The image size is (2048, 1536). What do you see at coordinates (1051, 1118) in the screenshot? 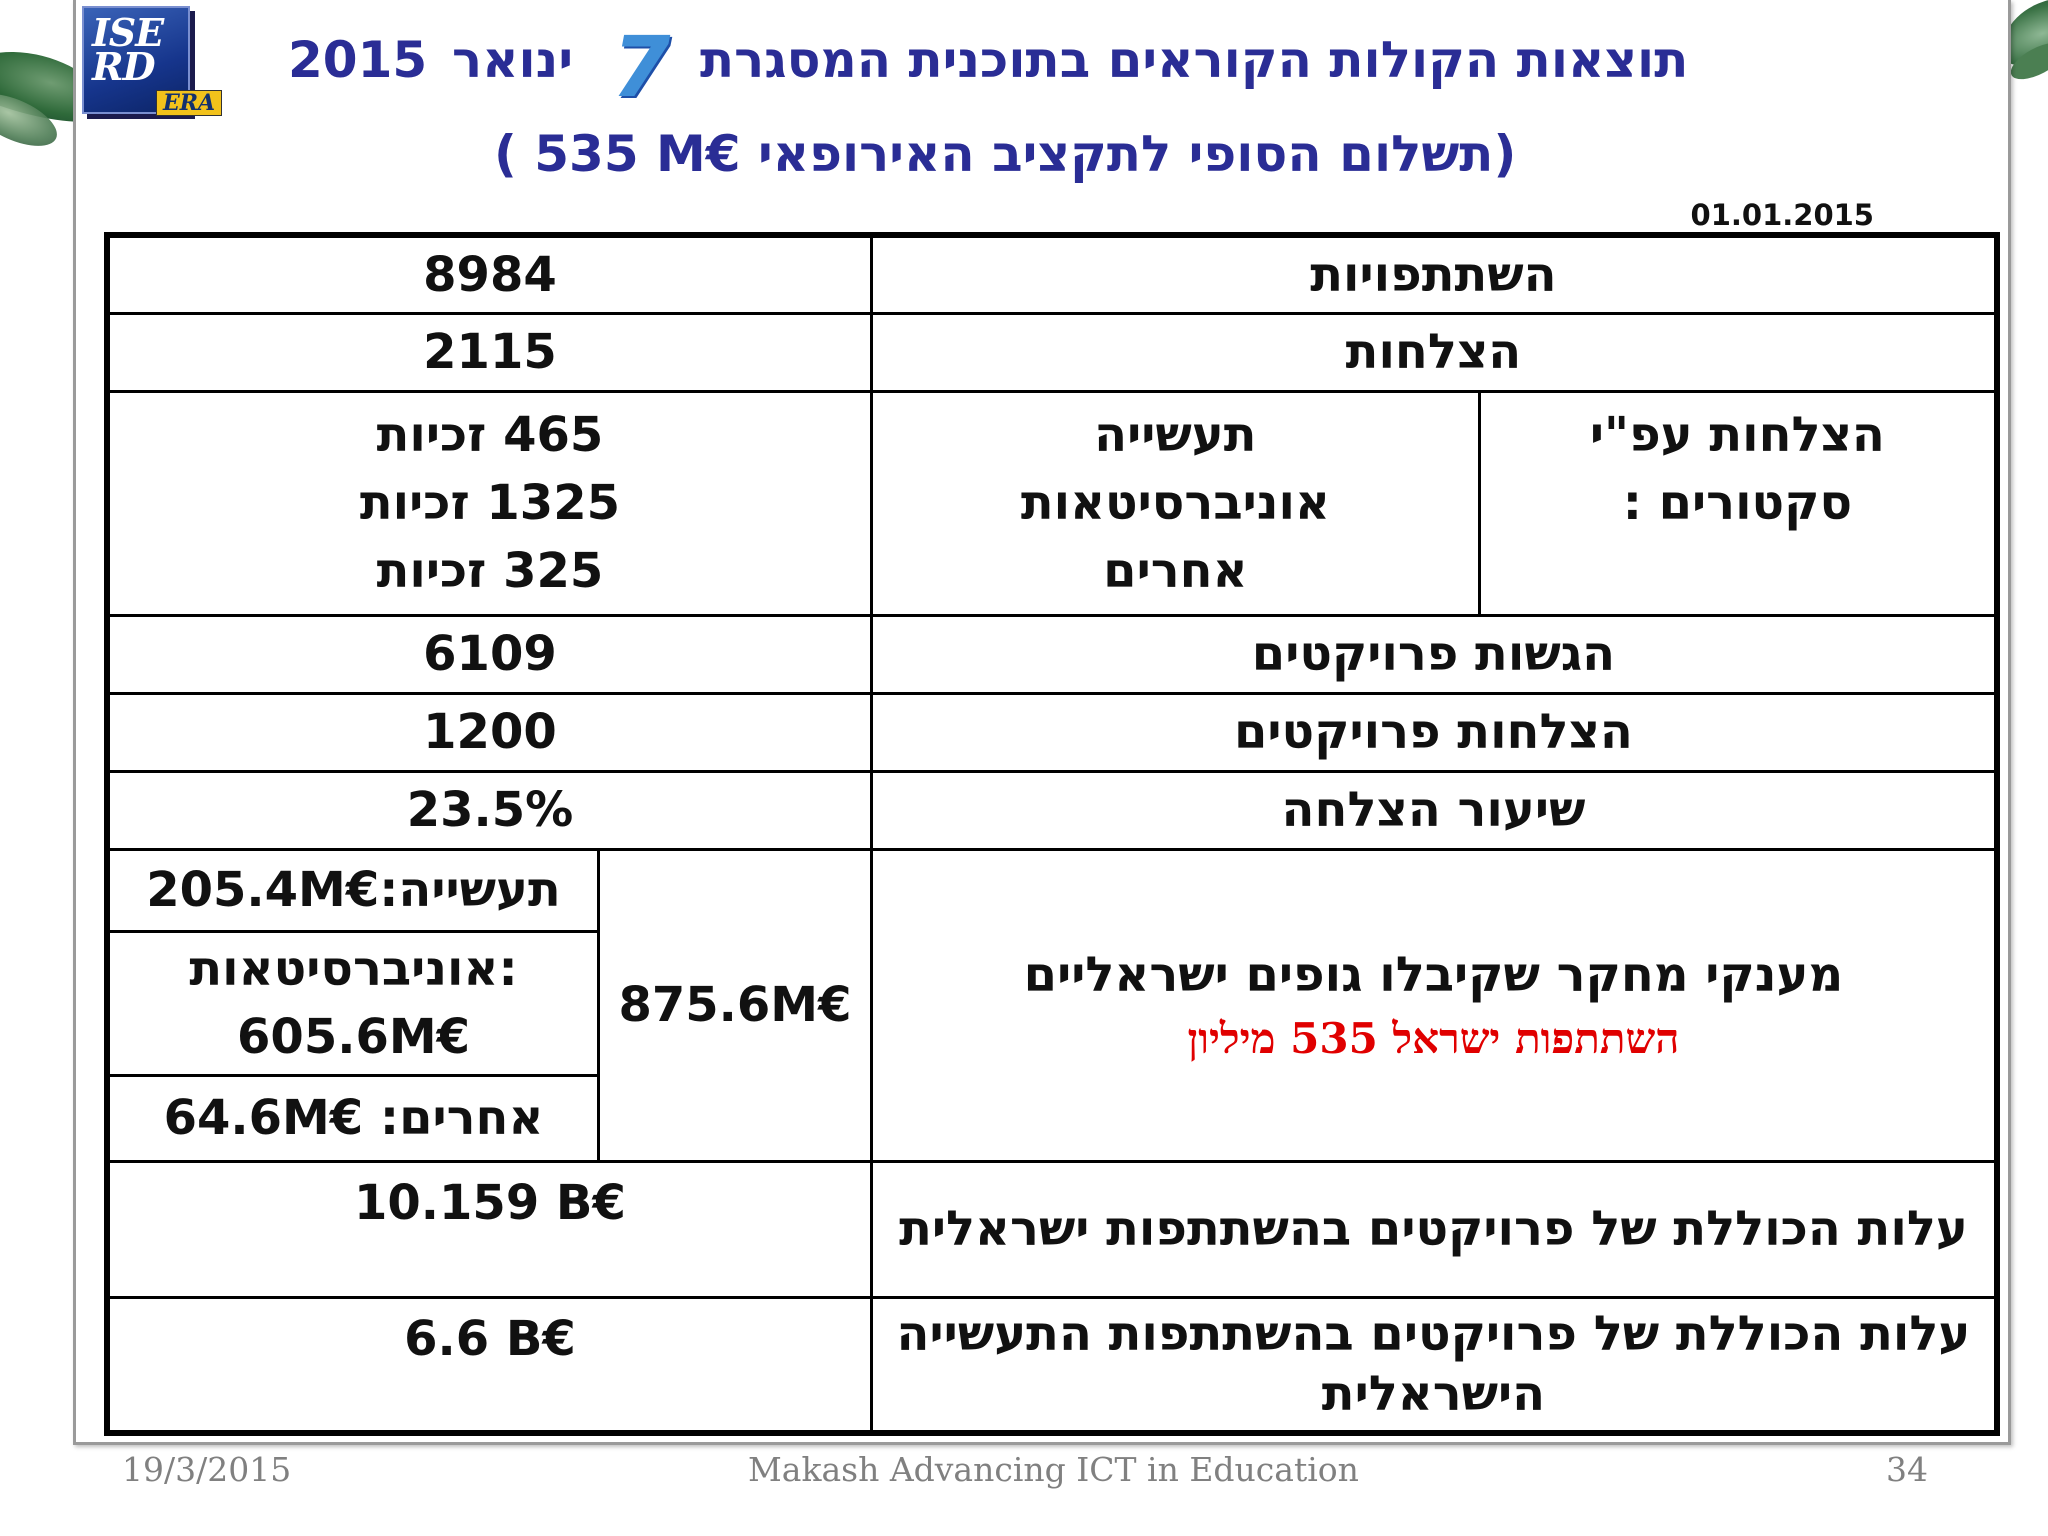
I see `table-row: 64.6M€ :אחרים` at bounding box center [1051, 1118].